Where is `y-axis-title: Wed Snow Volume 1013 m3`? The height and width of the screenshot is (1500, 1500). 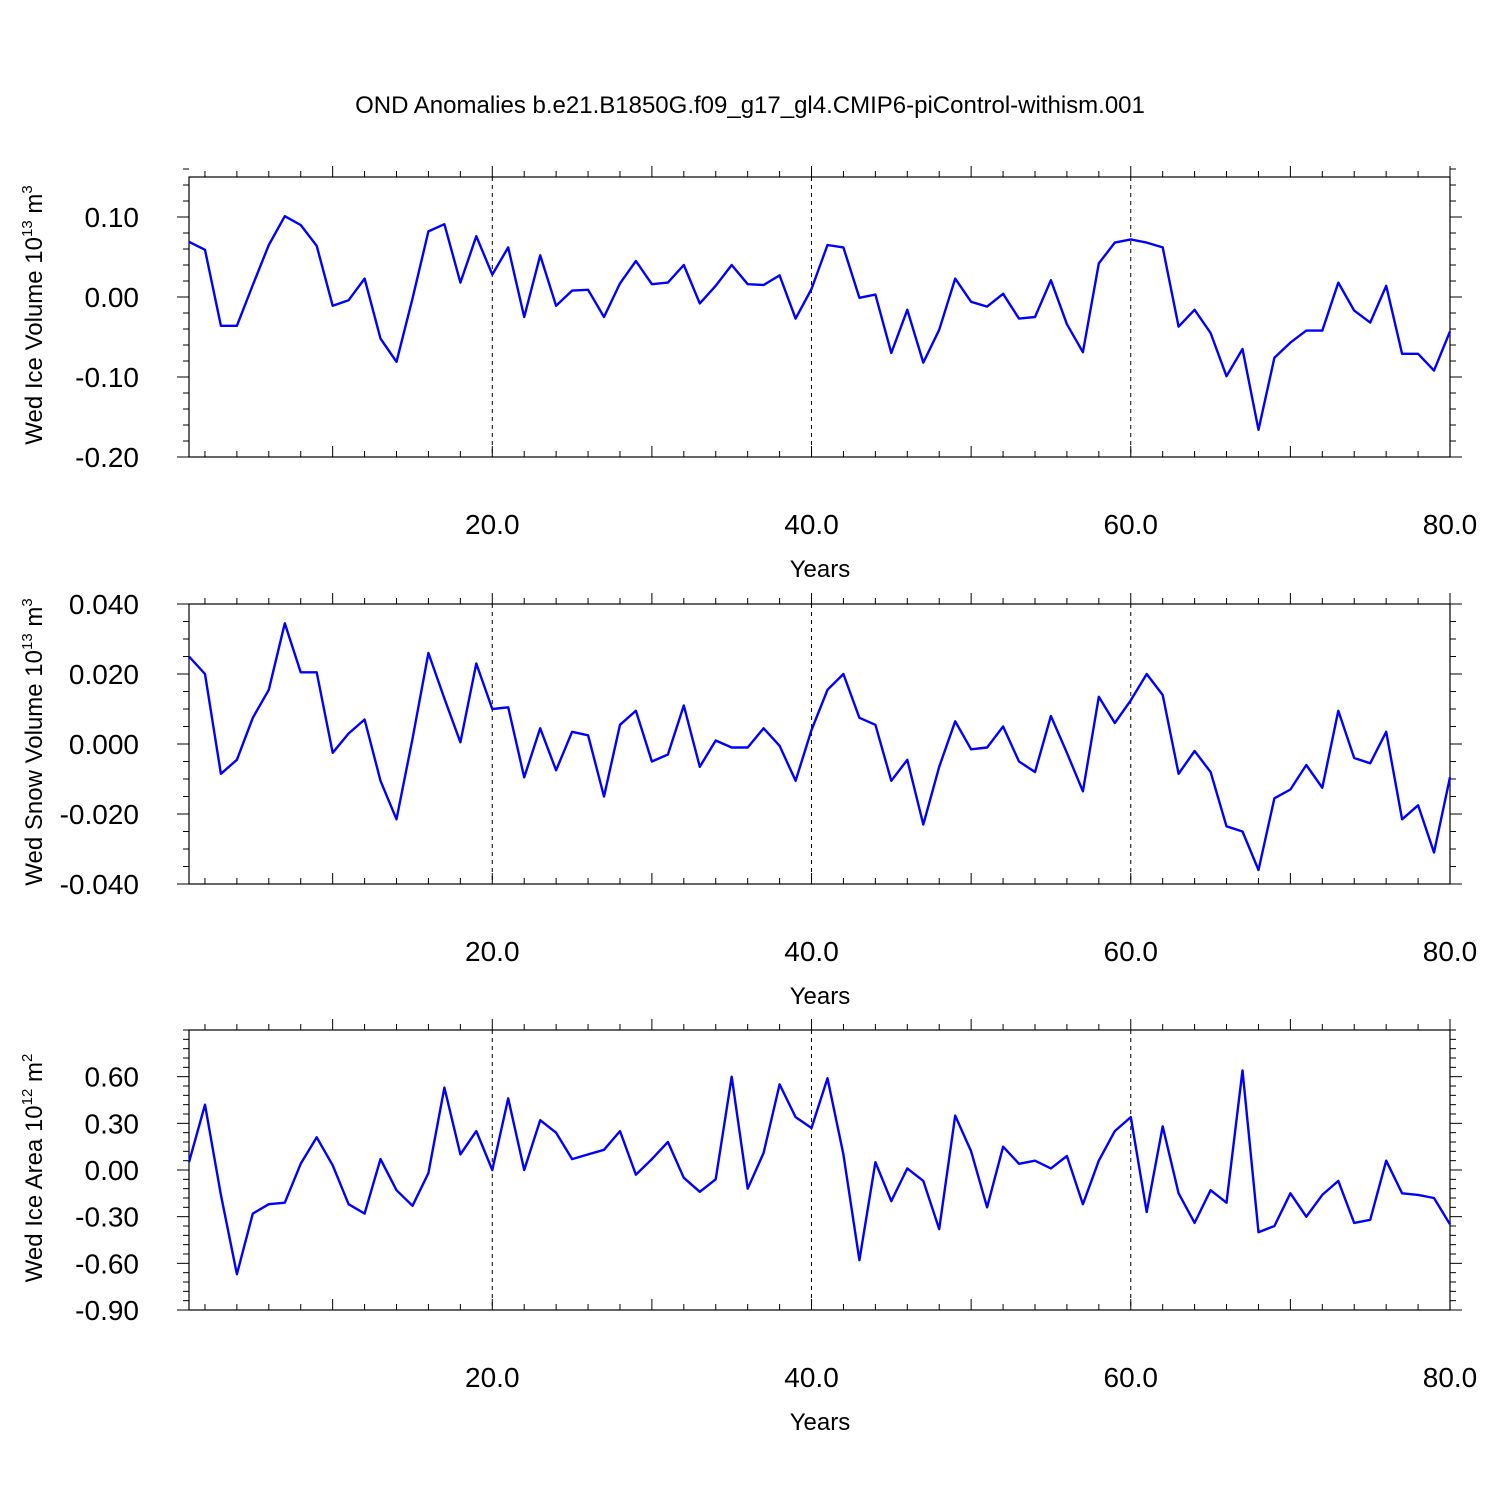
y-axis-title: Wed Snow Volume 1013 m3 is located at coordinates (33, 741).